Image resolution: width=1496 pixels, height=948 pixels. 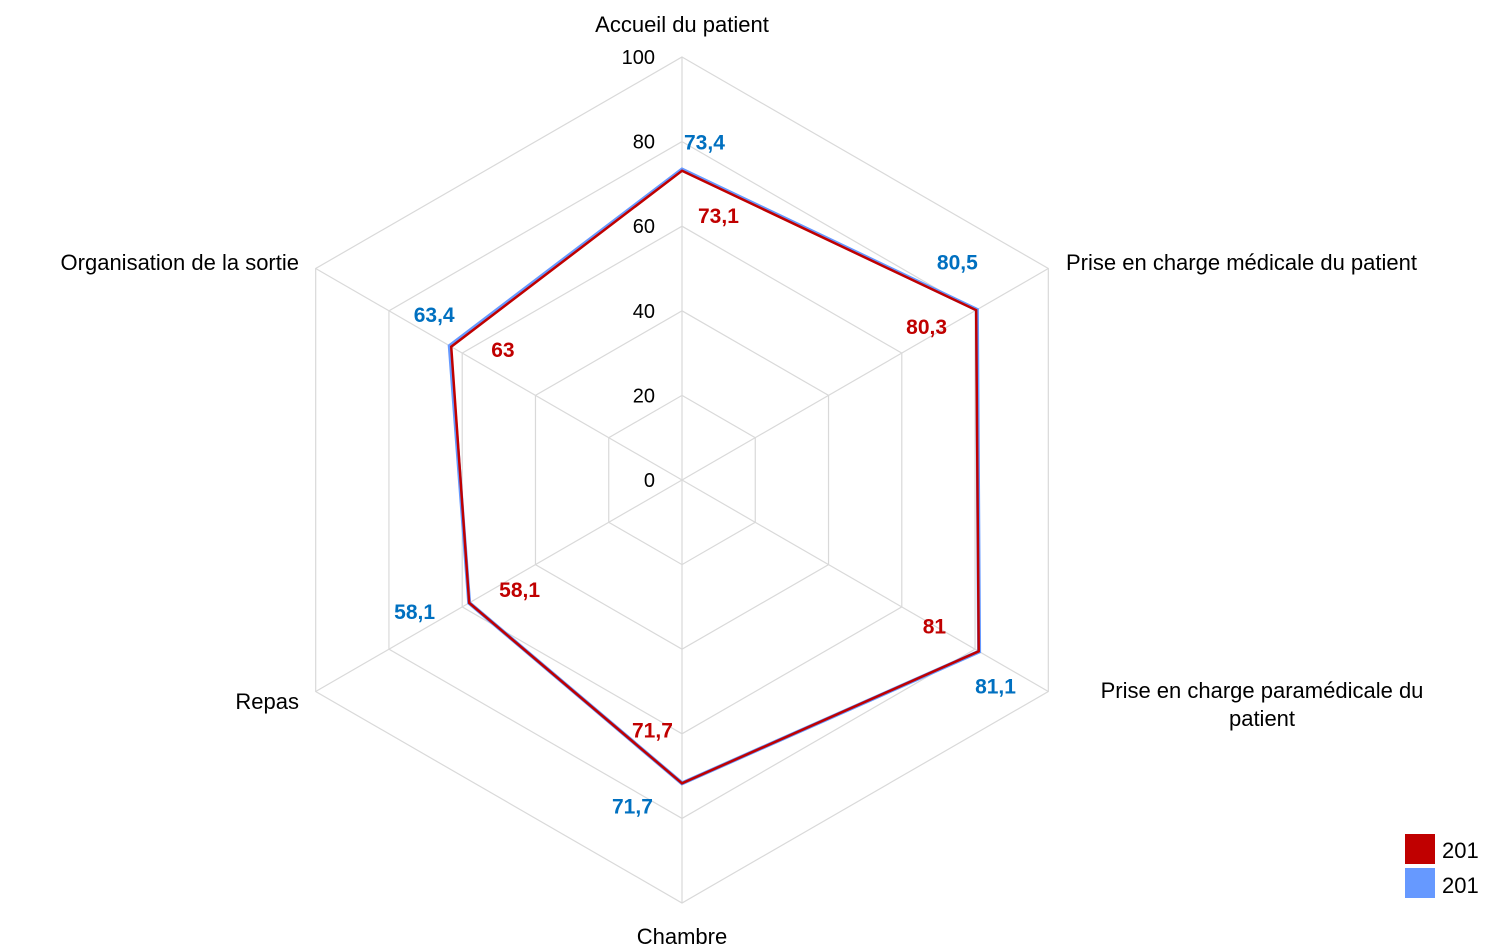 I want to click on tick-label: 20, so click(x=644, y=396).